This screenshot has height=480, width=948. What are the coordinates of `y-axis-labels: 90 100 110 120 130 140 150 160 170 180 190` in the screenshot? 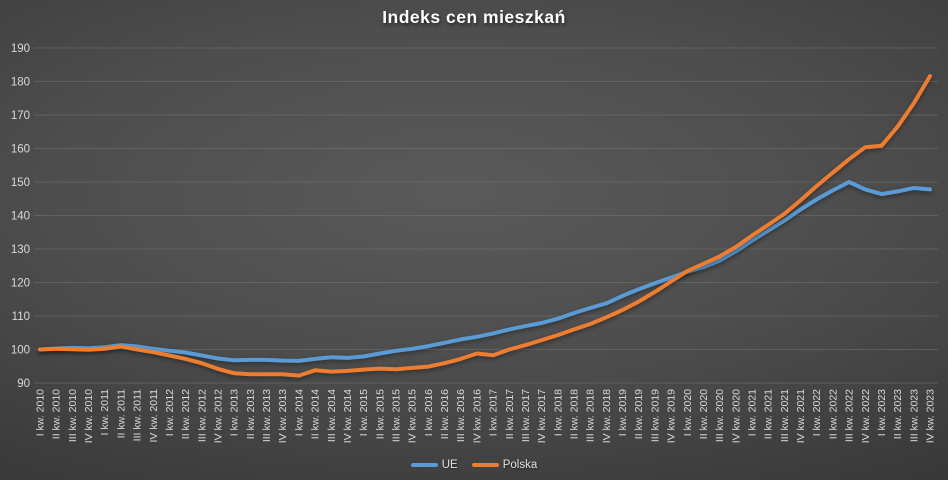 It's located at (20, 216).